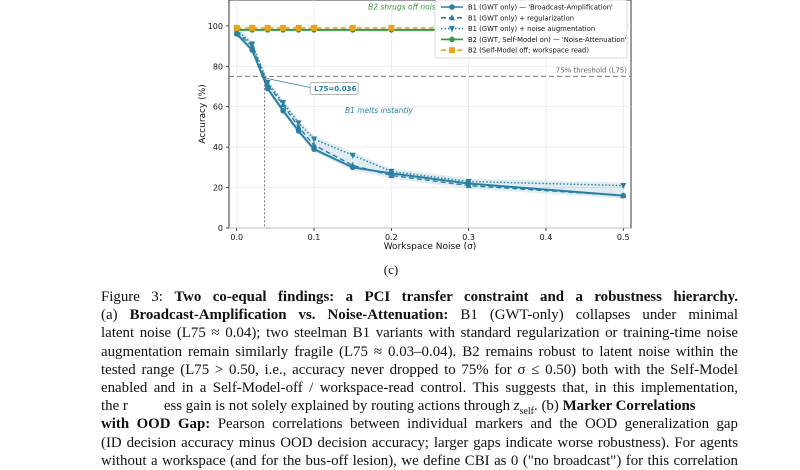 Image resolution: width=800 pixels, height=470 pixels. Describe the element at coordinates (629, 406) in the screenshot. I see `panel-b-heading: Marker Correlations` at that location.